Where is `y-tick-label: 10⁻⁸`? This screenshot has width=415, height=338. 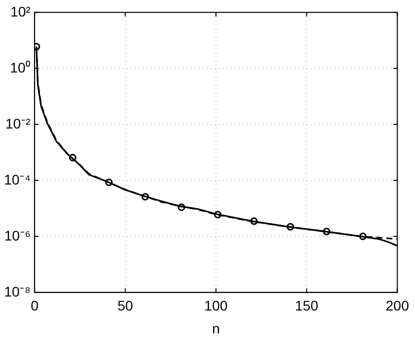 y-tick-label: 10⁻⁸ is located at coordinates (17, 291).